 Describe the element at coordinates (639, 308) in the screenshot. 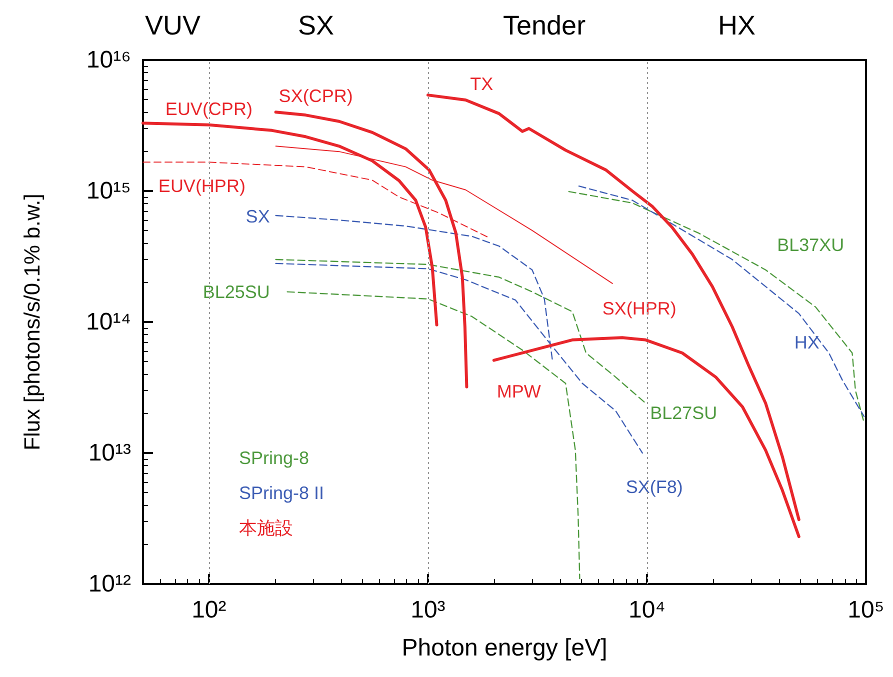

I see `series-label: SX(HPR)` at that location.